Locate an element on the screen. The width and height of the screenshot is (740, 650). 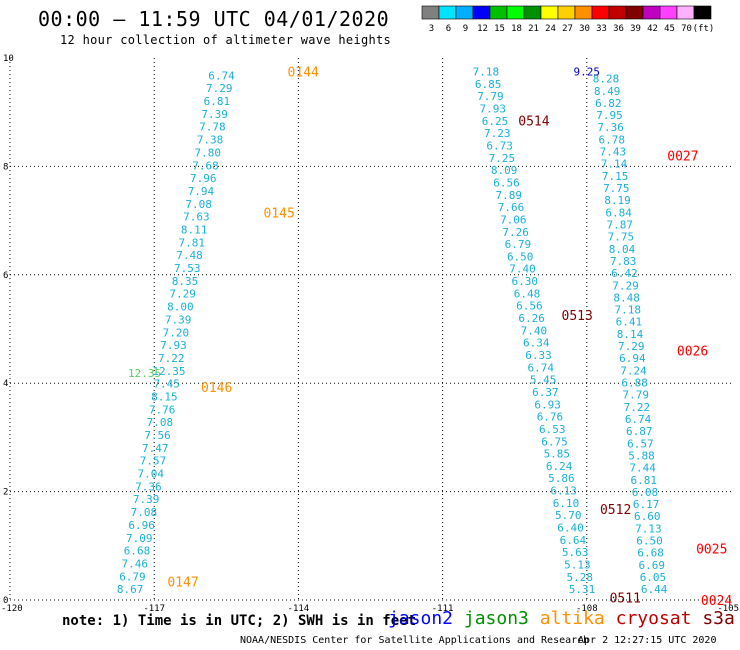
pass-time-label: 0145 is located at coordinates (279, 213).